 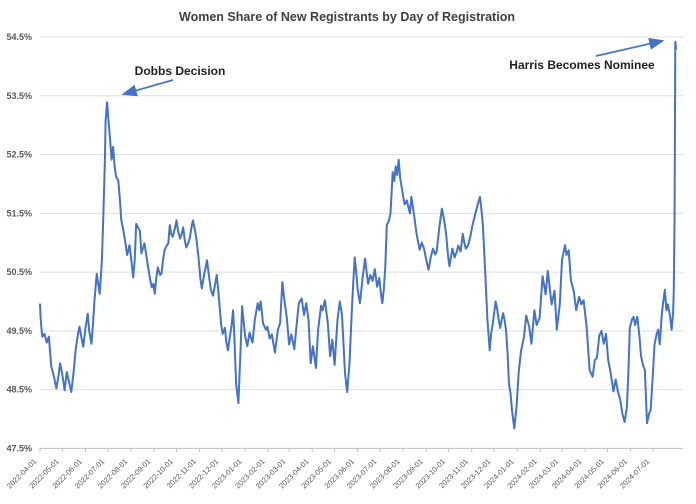 What do you see at coordinates (19, 213) in the screenshot?
I see `y-tick-label: 51.5%` at bounding box center [19, 213].